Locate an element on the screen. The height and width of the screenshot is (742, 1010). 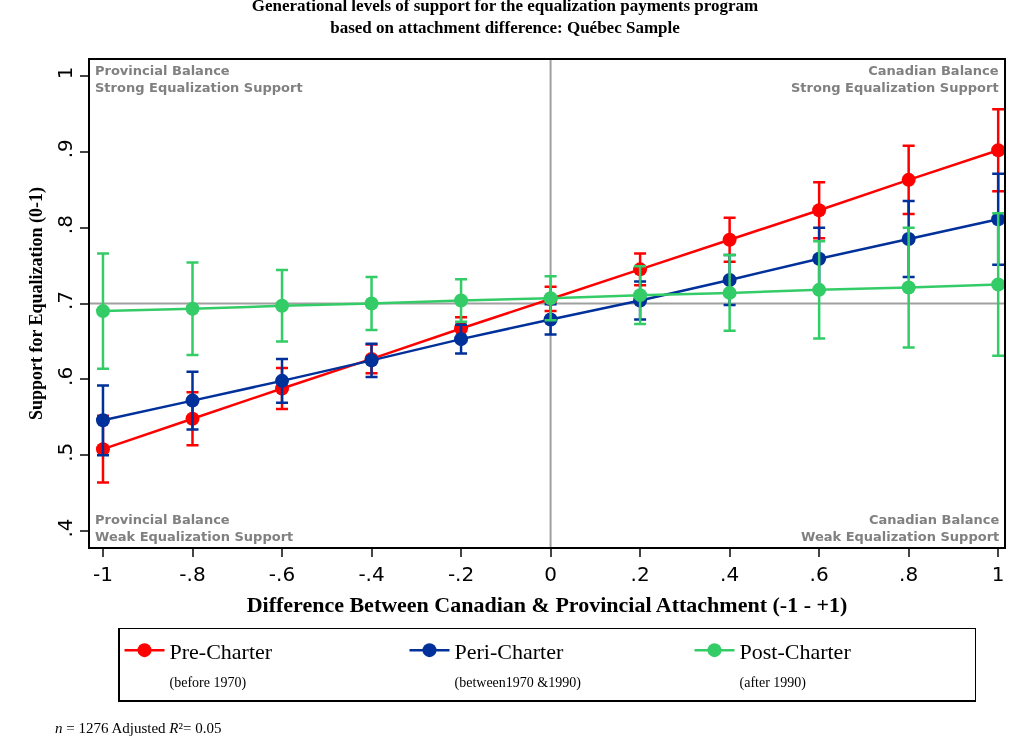
legend-label: Post-Charter (after 1990) is located at coordinates (795, 665).